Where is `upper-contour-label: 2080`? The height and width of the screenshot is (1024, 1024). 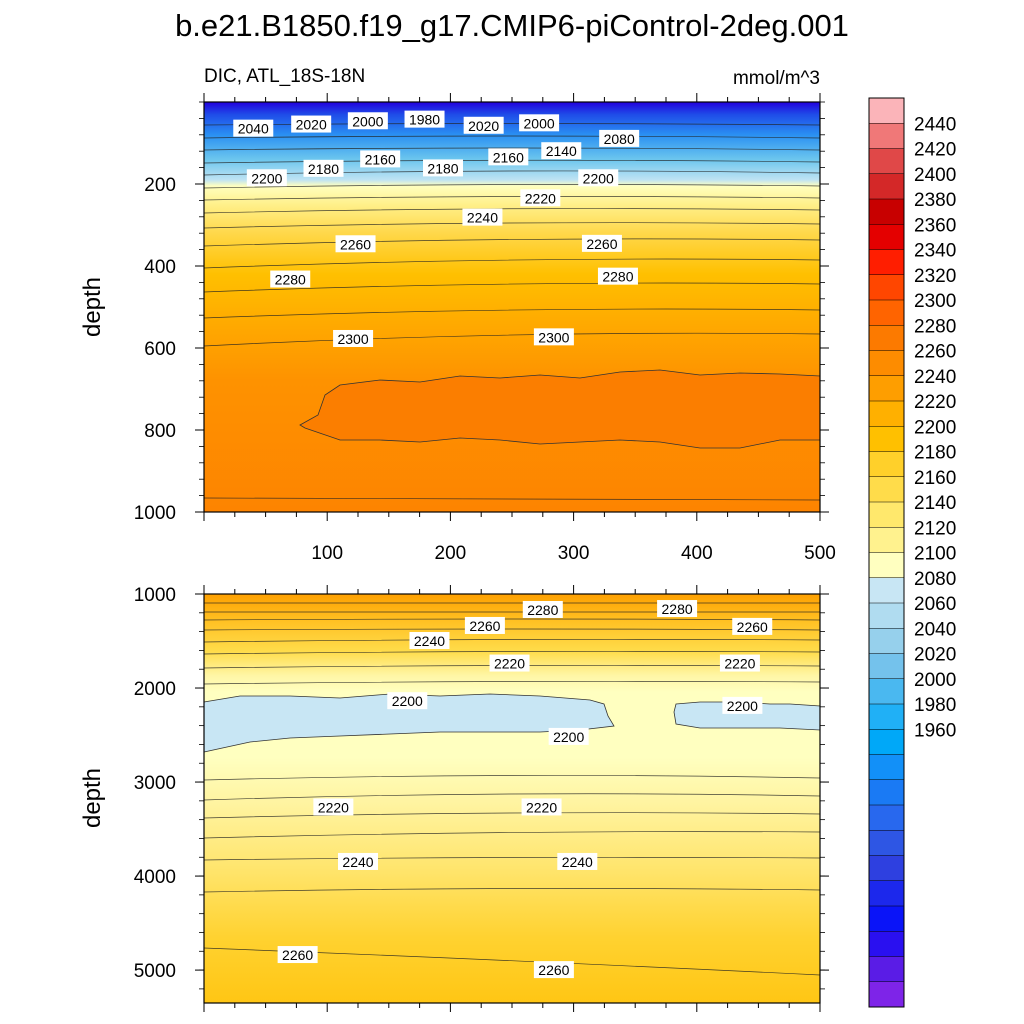
upper-contour-label: 2080 is located at coordinates (619, 138).